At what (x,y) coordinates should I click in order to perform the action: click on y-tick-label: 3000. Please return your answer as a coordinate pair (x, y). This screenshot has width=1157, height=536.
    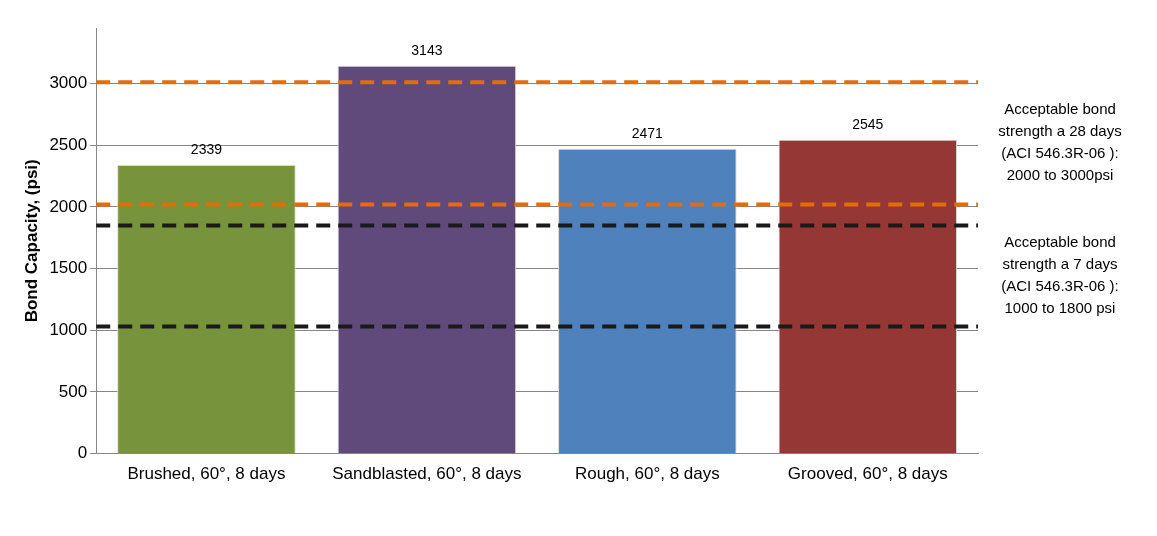
    Looking at the image, I should click on (68, 83).